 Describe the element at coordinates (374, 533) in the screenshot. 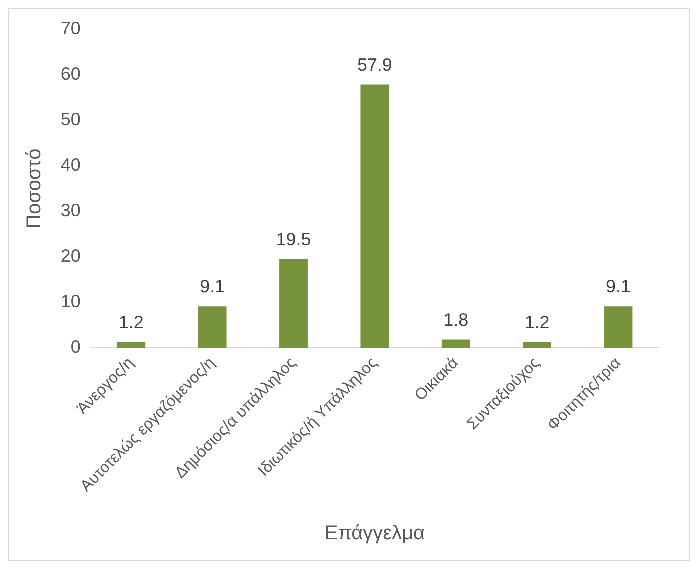

I see `x-axis-title: Επάγγελμα` at that location.